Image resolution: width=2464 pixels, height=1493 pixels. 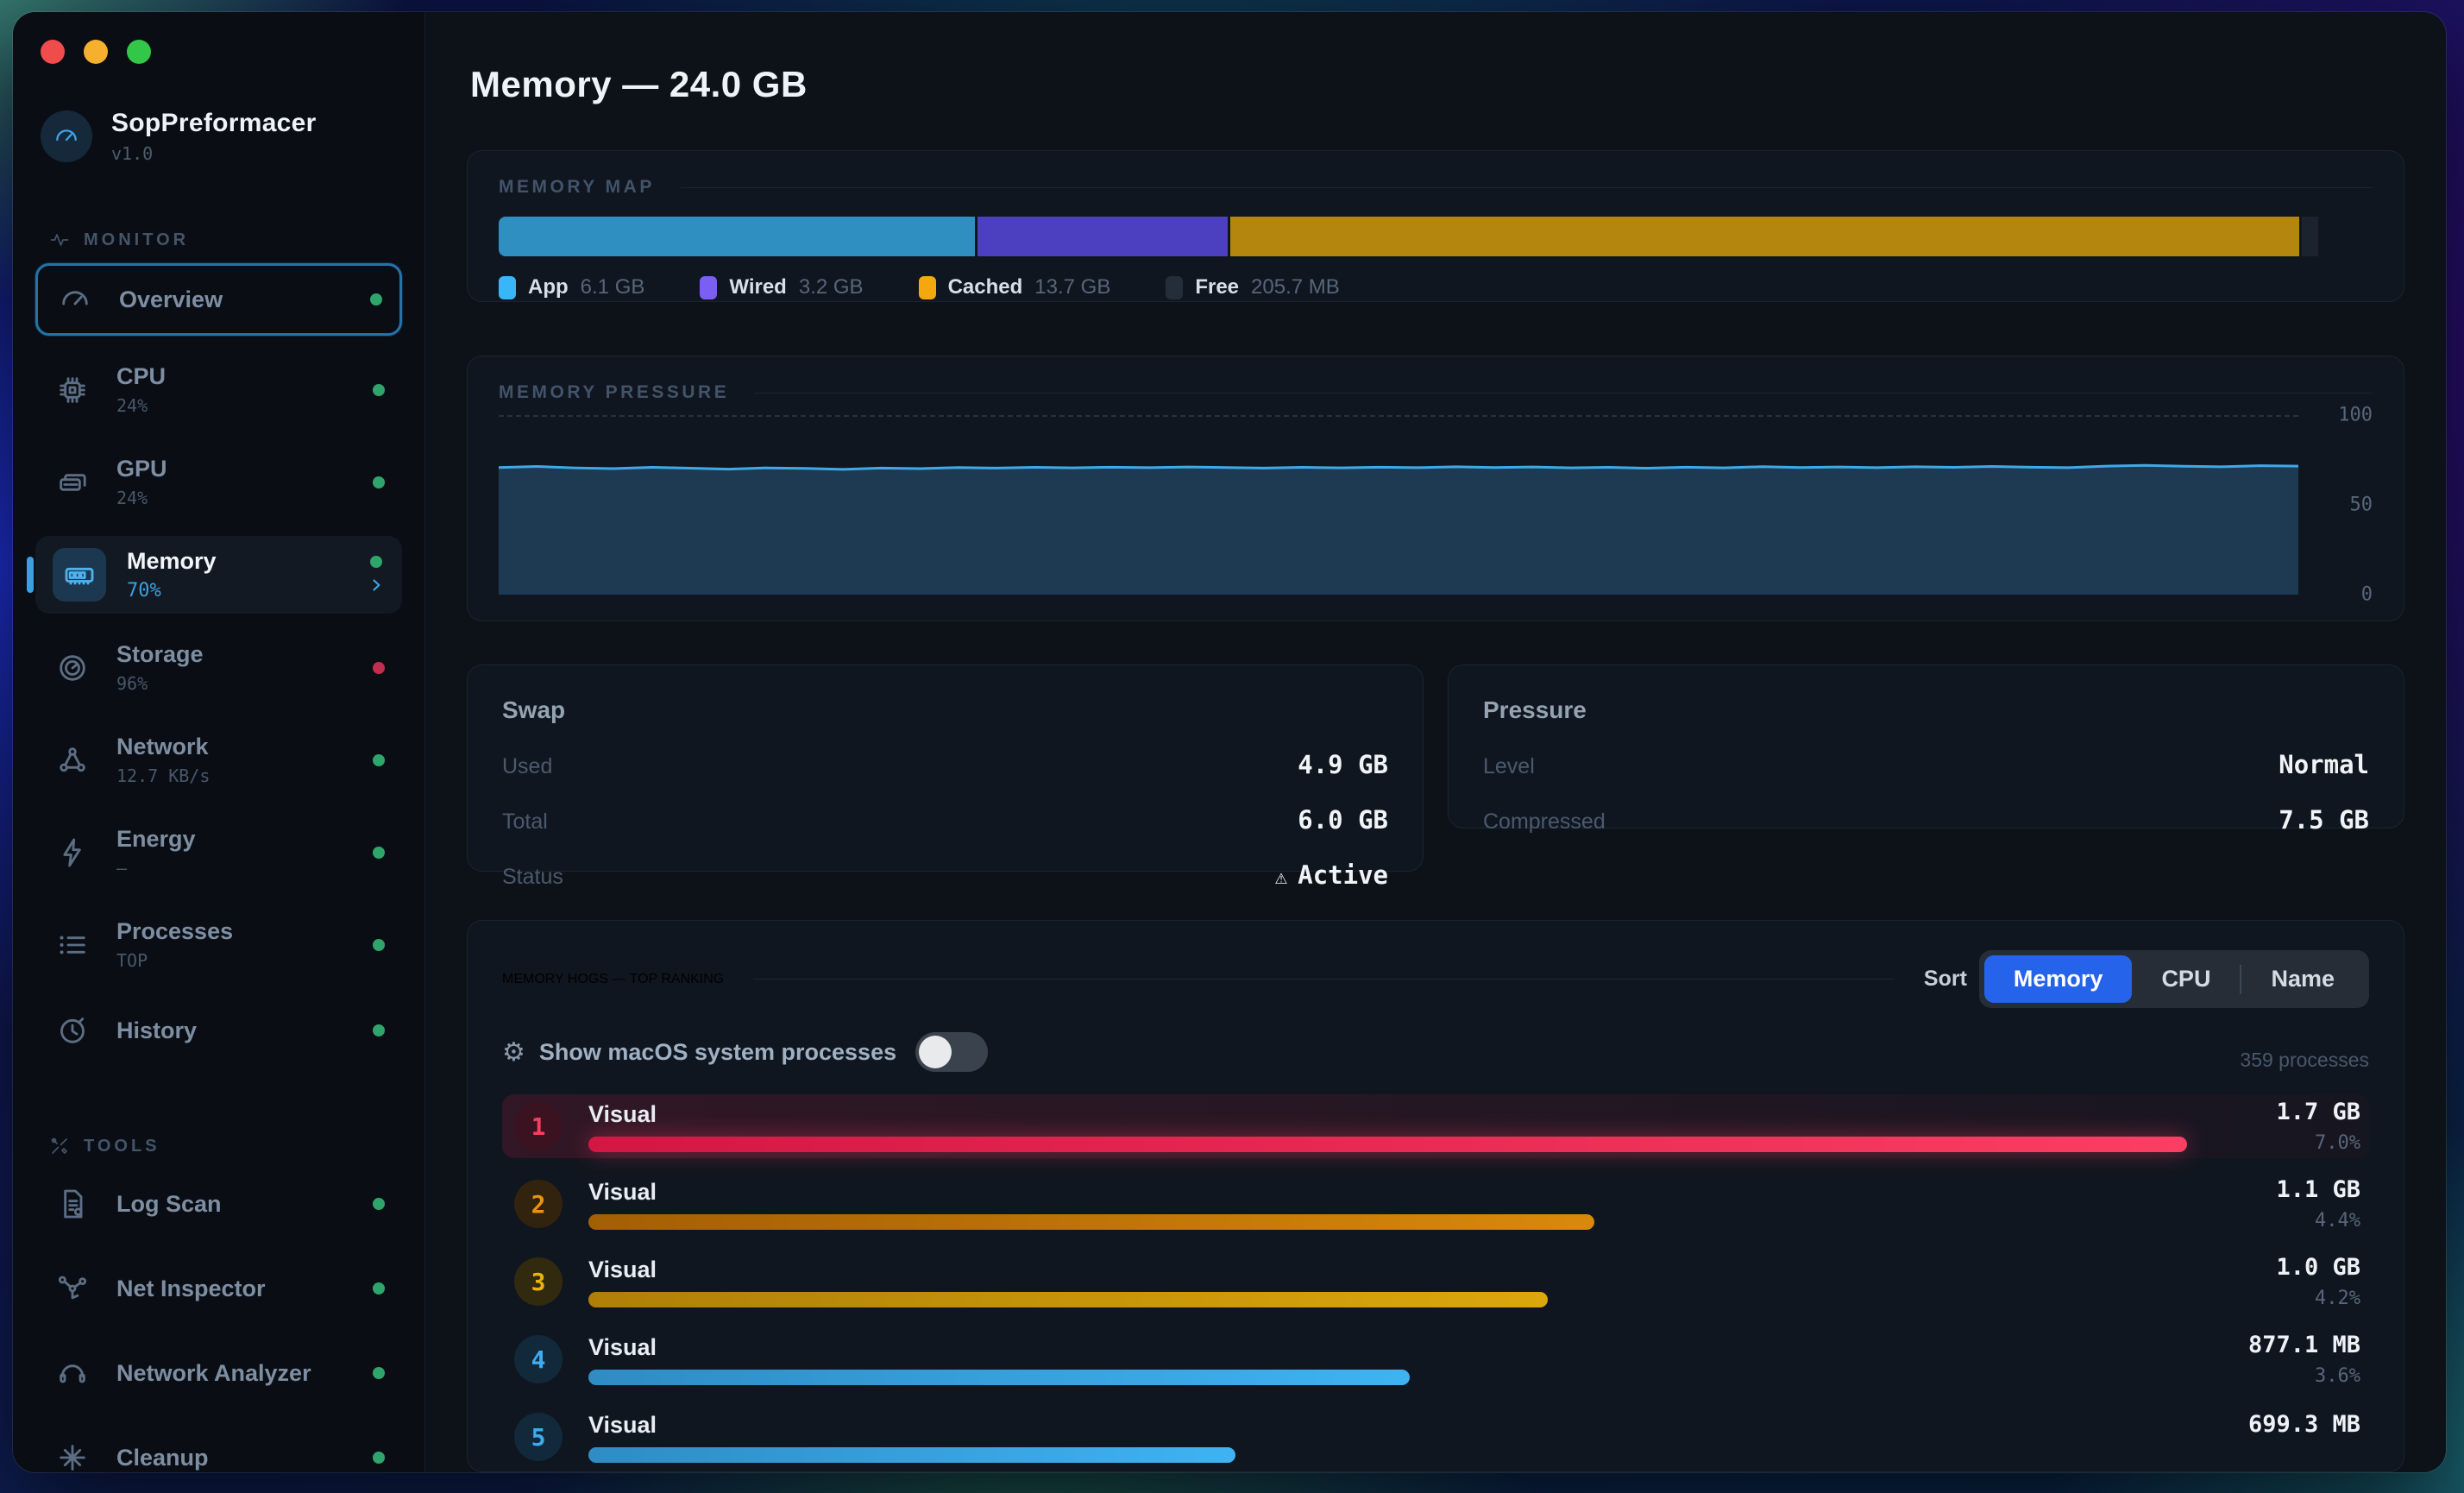 I want to click on sidebar-item-label: Cleanup, so click(x=163, y=1458).